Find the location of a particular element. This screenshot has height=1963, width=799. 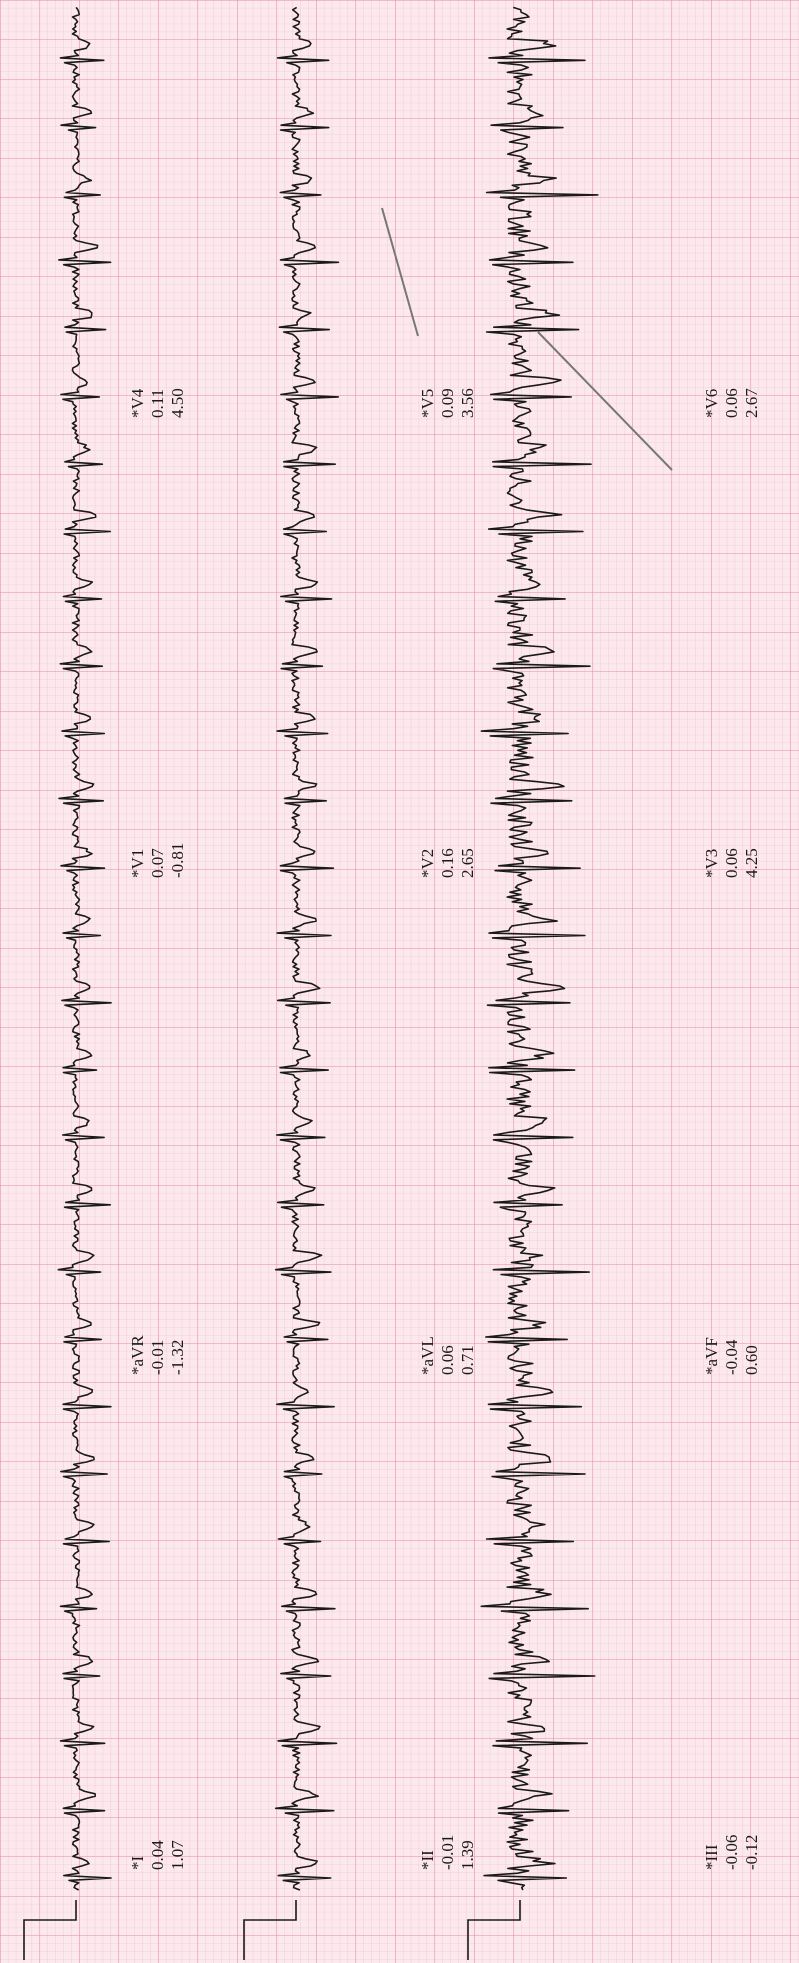

lead-value-2: 4.50 is located at coordinates (177, 403).